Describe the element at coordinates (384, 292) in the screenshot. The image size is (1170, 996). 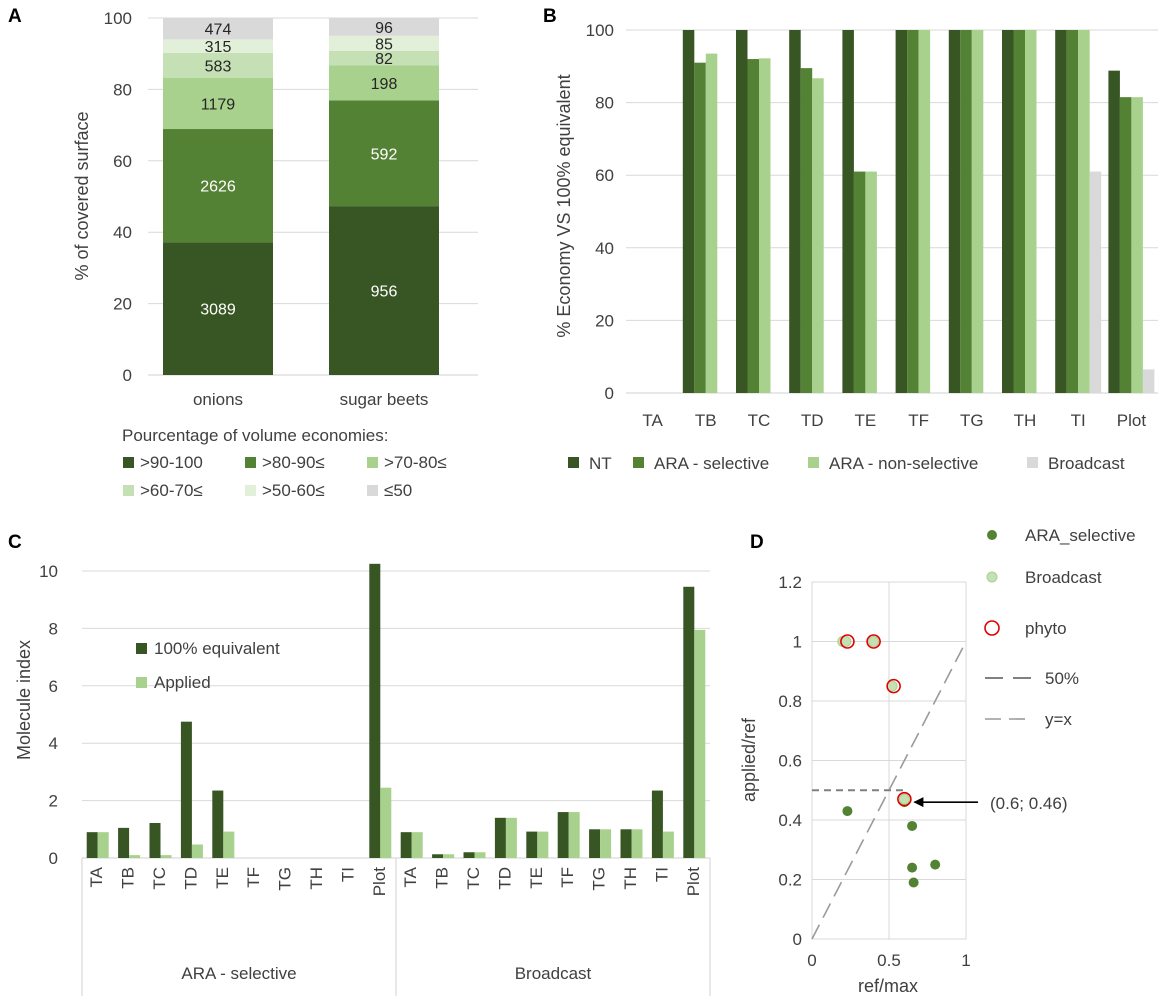
I see `panel-a-segment-label: 956` at that location.